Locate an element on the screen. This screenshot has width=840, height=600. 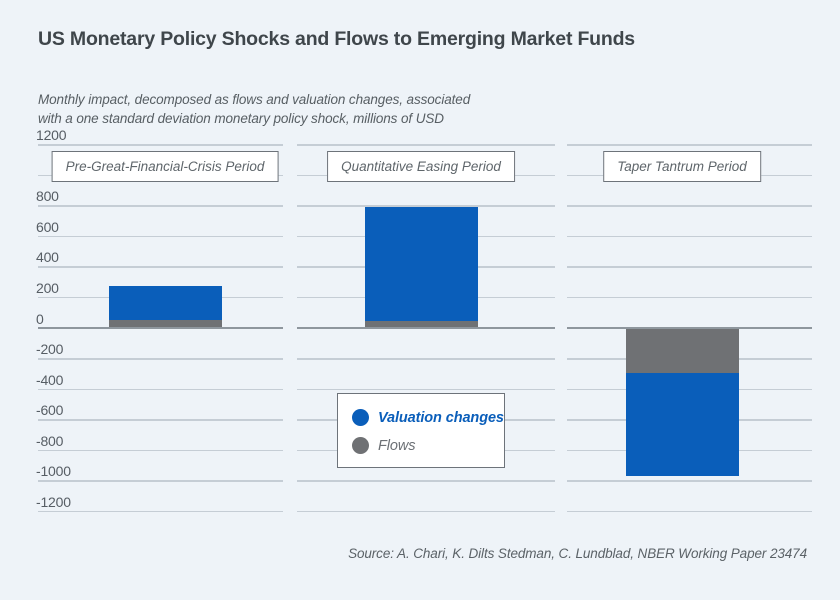
legend-item-flows: Flows is located at coordinates (428, 445).